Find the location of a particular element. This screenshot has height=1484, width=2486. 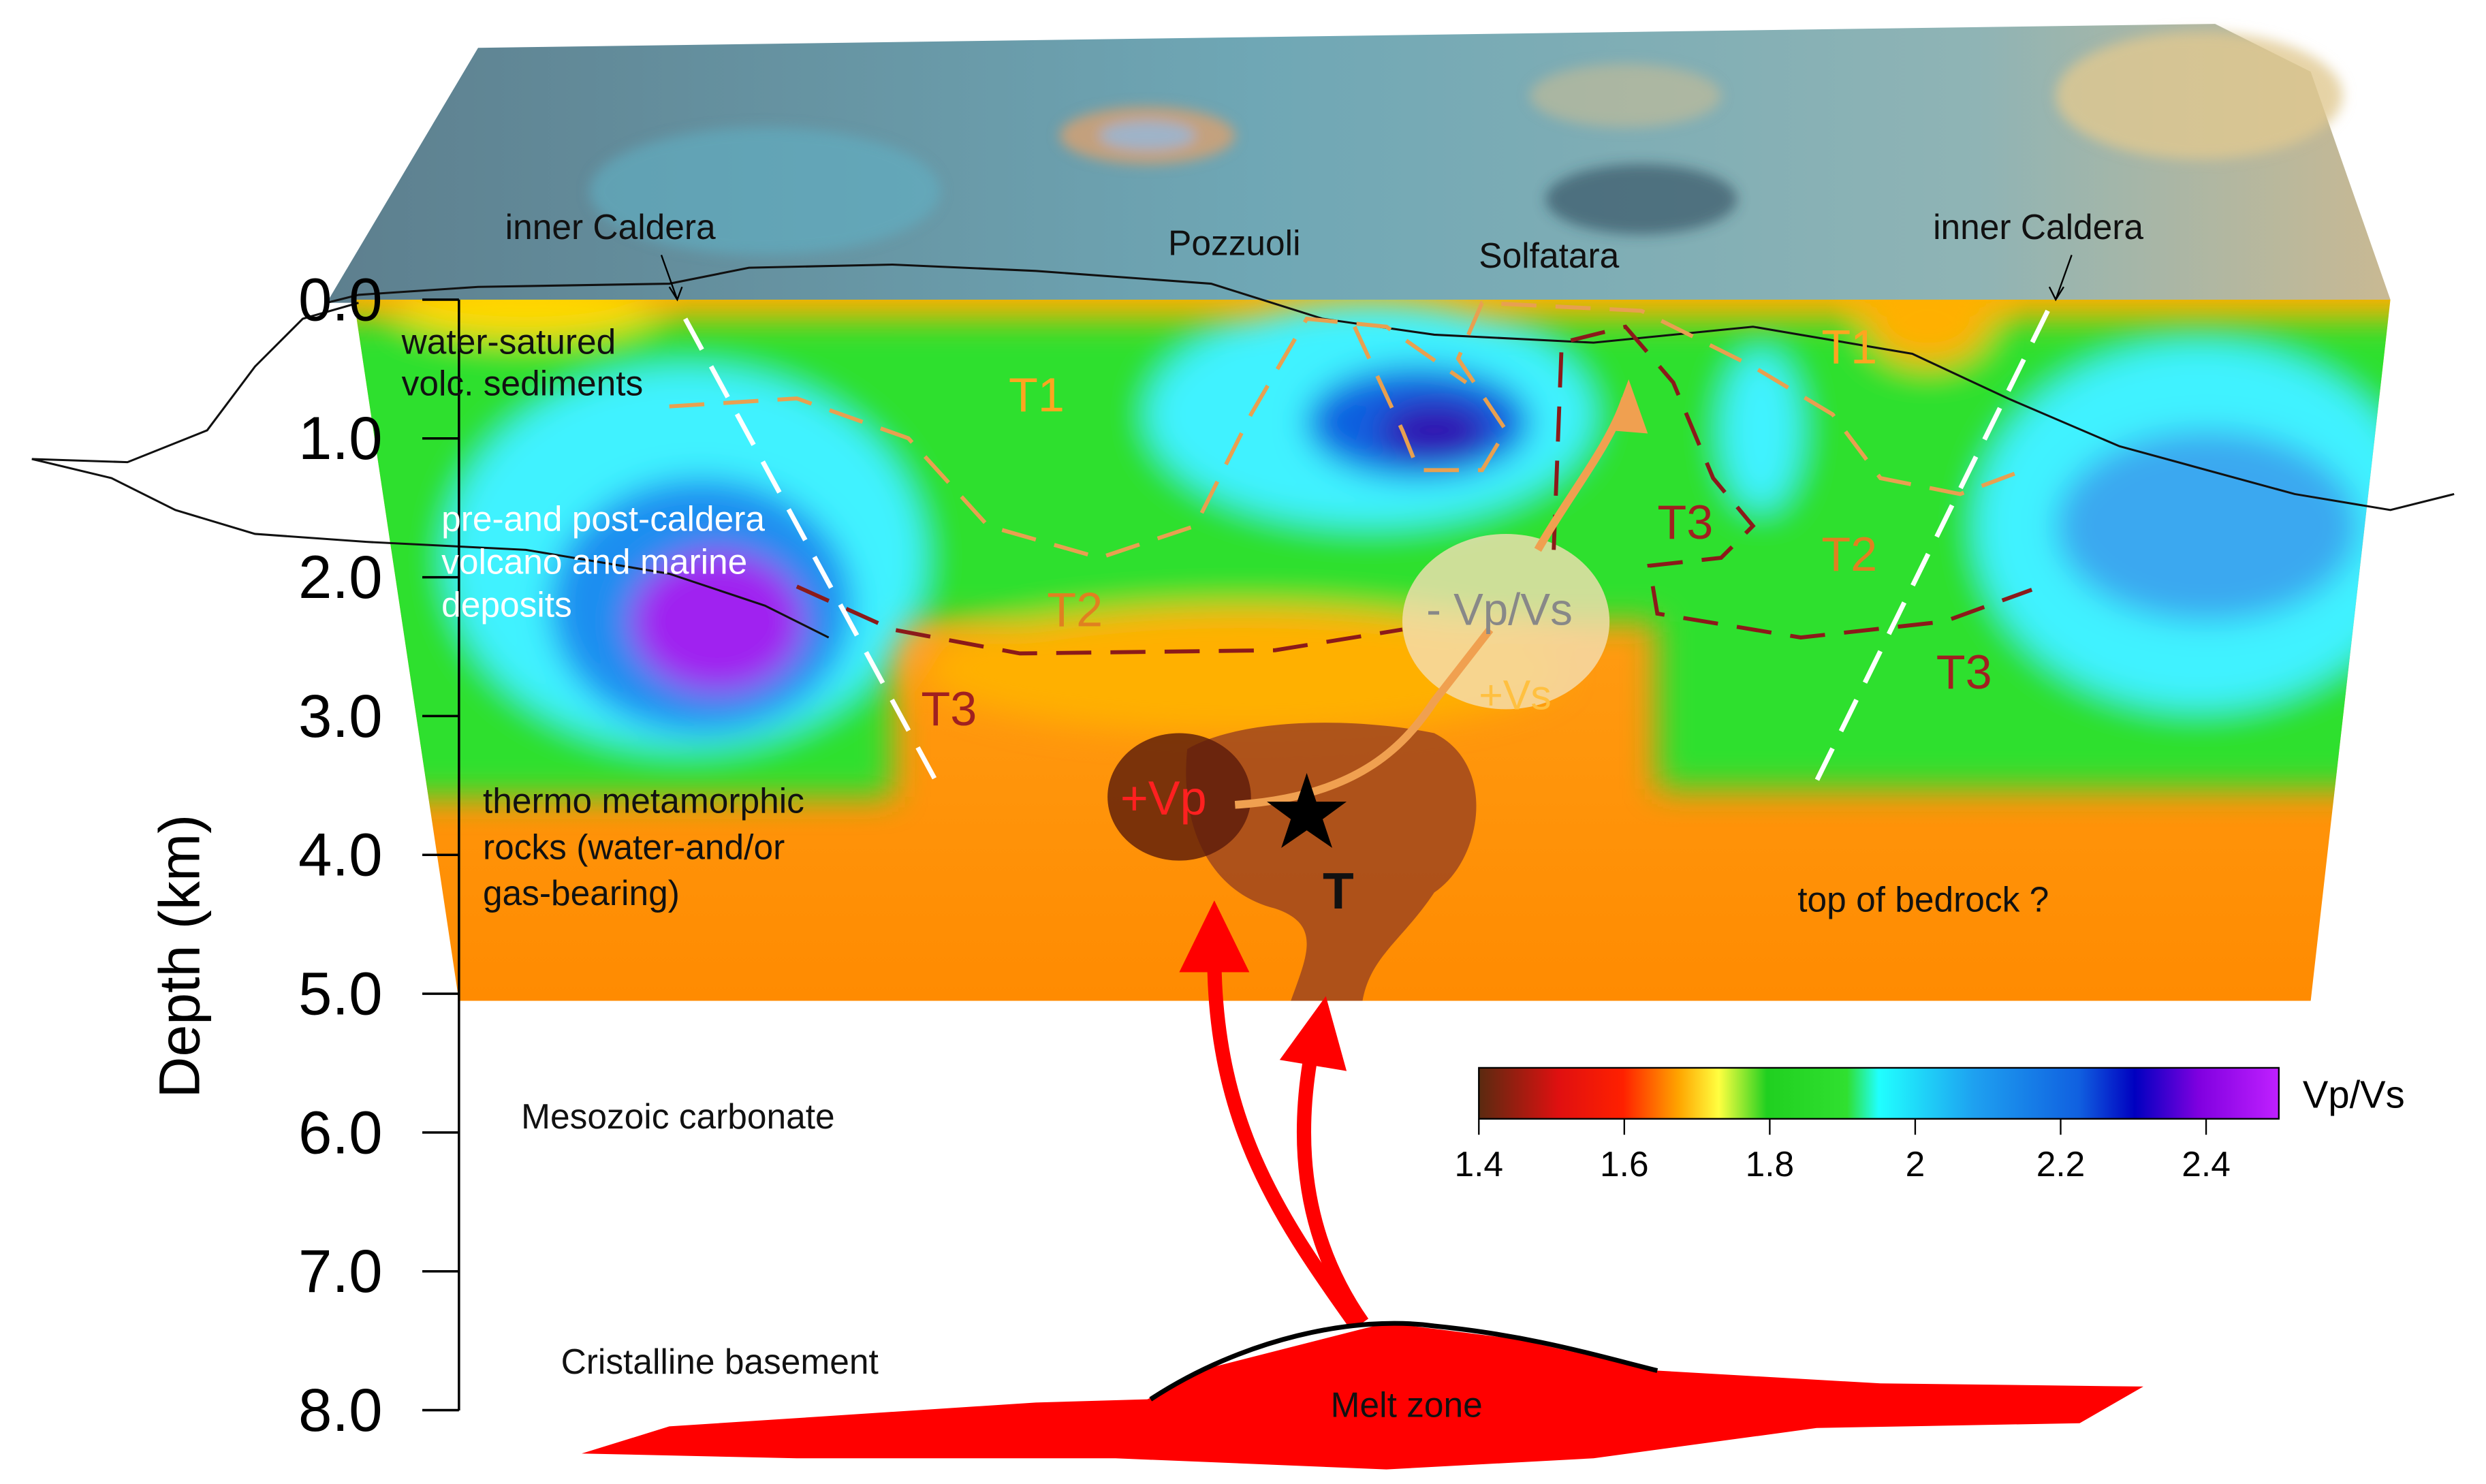

unit-label: pre-and post-caldera is located at coordinates (603, 518).